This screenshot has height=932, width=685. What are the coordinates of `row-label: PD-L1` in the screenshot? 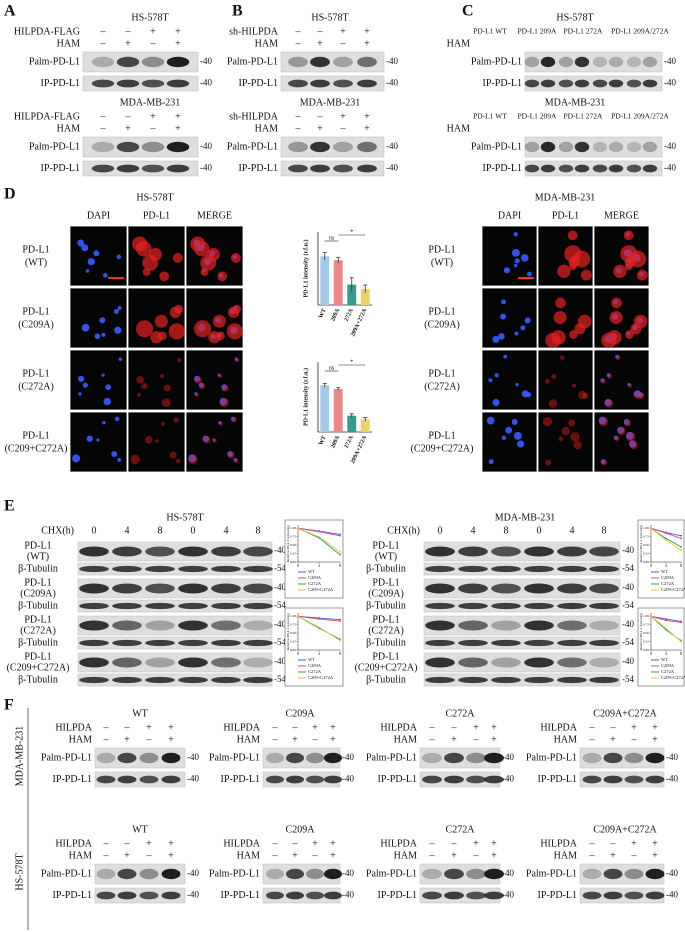 It's located at (35, 435).